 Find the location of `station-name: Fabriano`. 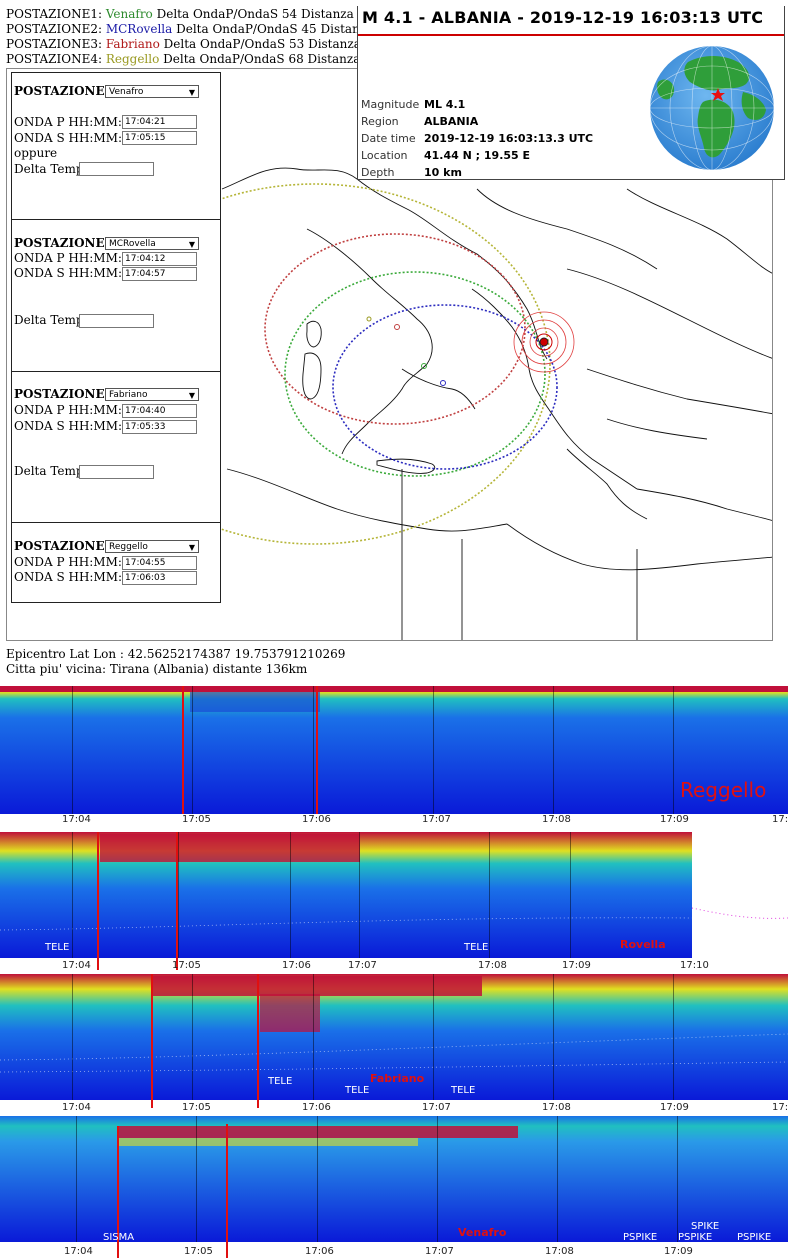

station-name: Fabriano is located at coordinates (132, 44).